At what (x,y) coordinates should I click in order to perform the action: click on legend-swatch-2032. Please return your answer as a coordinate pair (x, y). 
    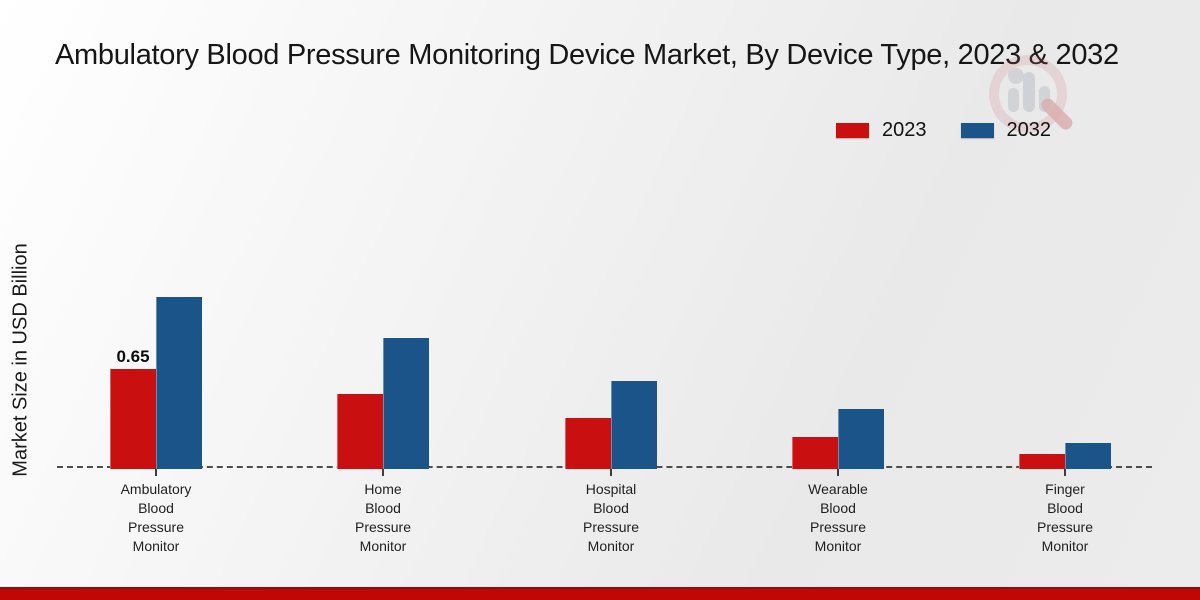
    Looking at the image, I should click on (977, 130).